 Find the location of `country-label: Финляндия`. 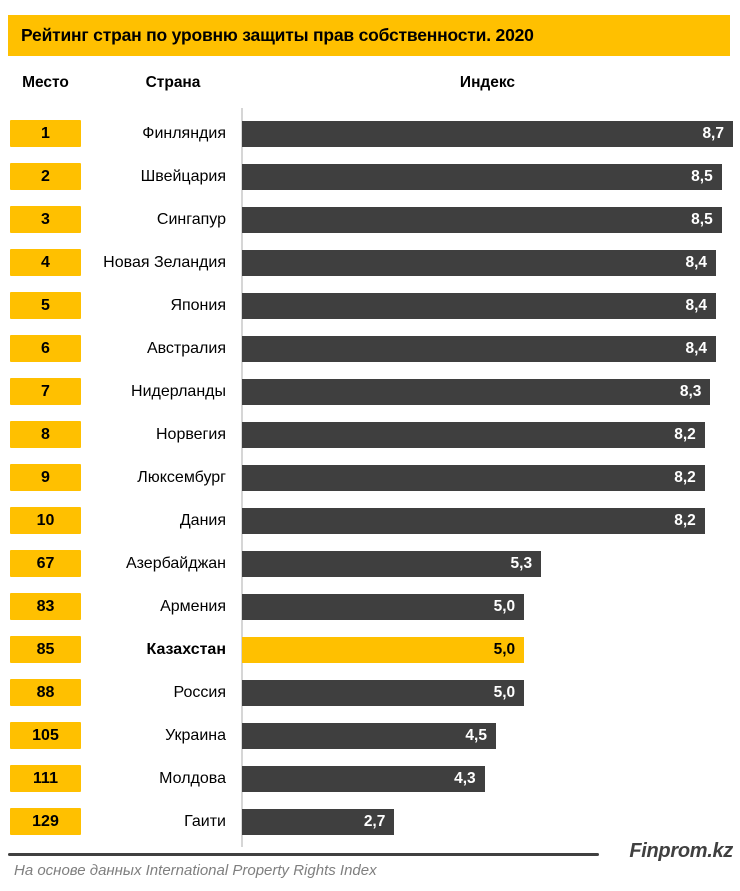

country-label: Финляндия is located at coordinates (184, 133).